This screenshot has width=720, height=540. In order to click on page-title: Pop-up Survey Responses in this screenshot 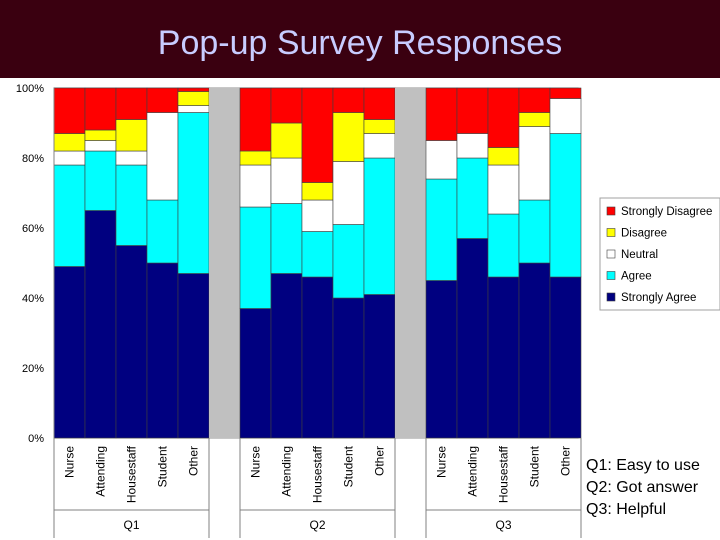, I will do `click(360, 43)`.